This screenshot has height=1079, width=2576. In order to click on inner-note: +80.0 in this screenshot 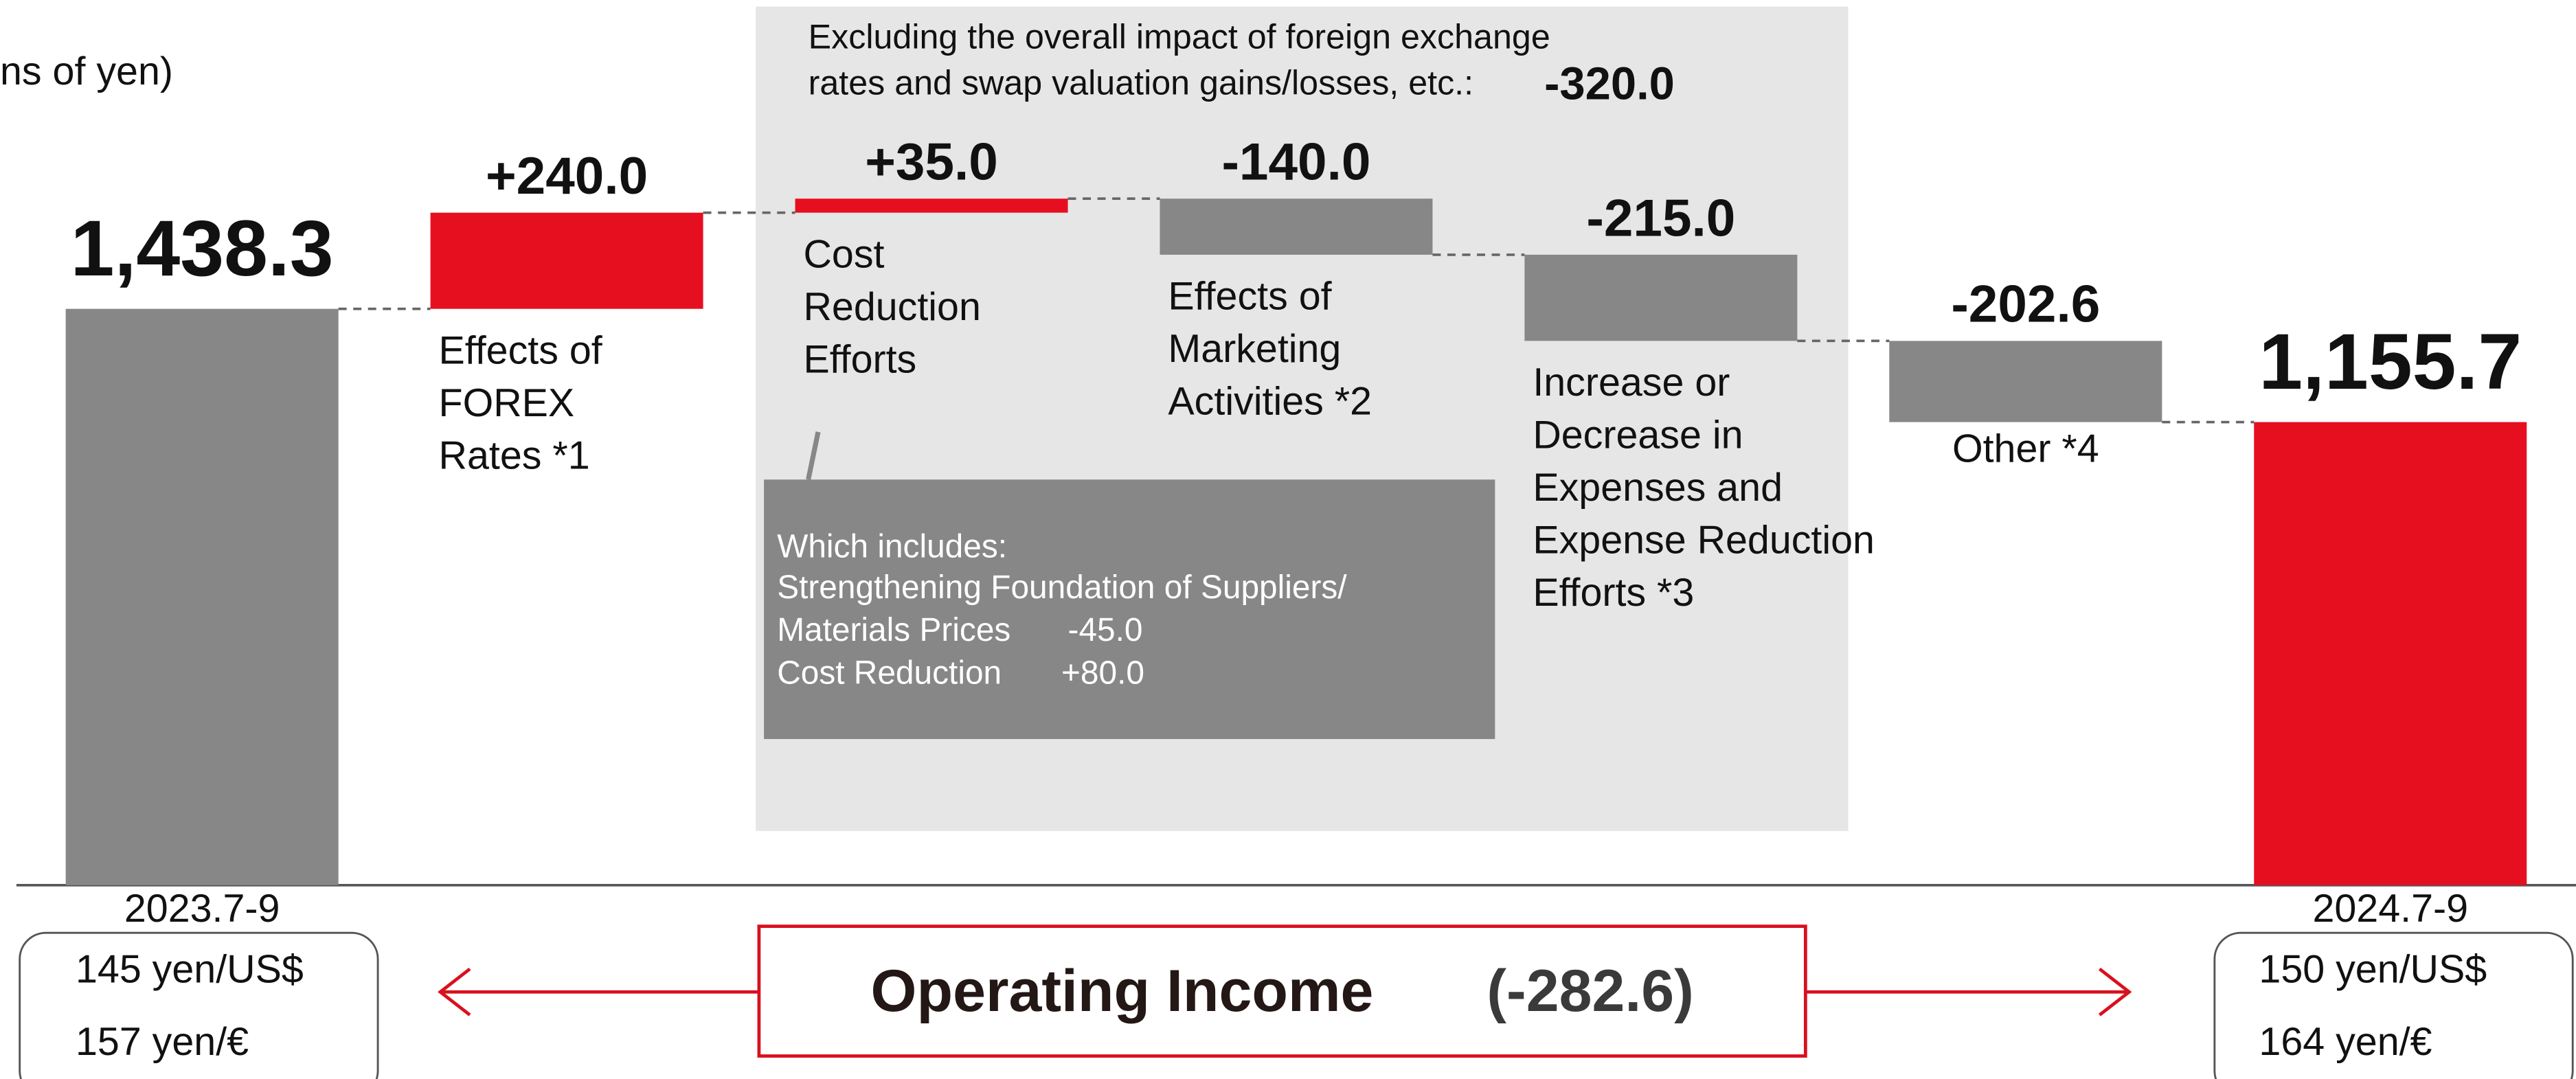, I will do `click(1102, 673)`.